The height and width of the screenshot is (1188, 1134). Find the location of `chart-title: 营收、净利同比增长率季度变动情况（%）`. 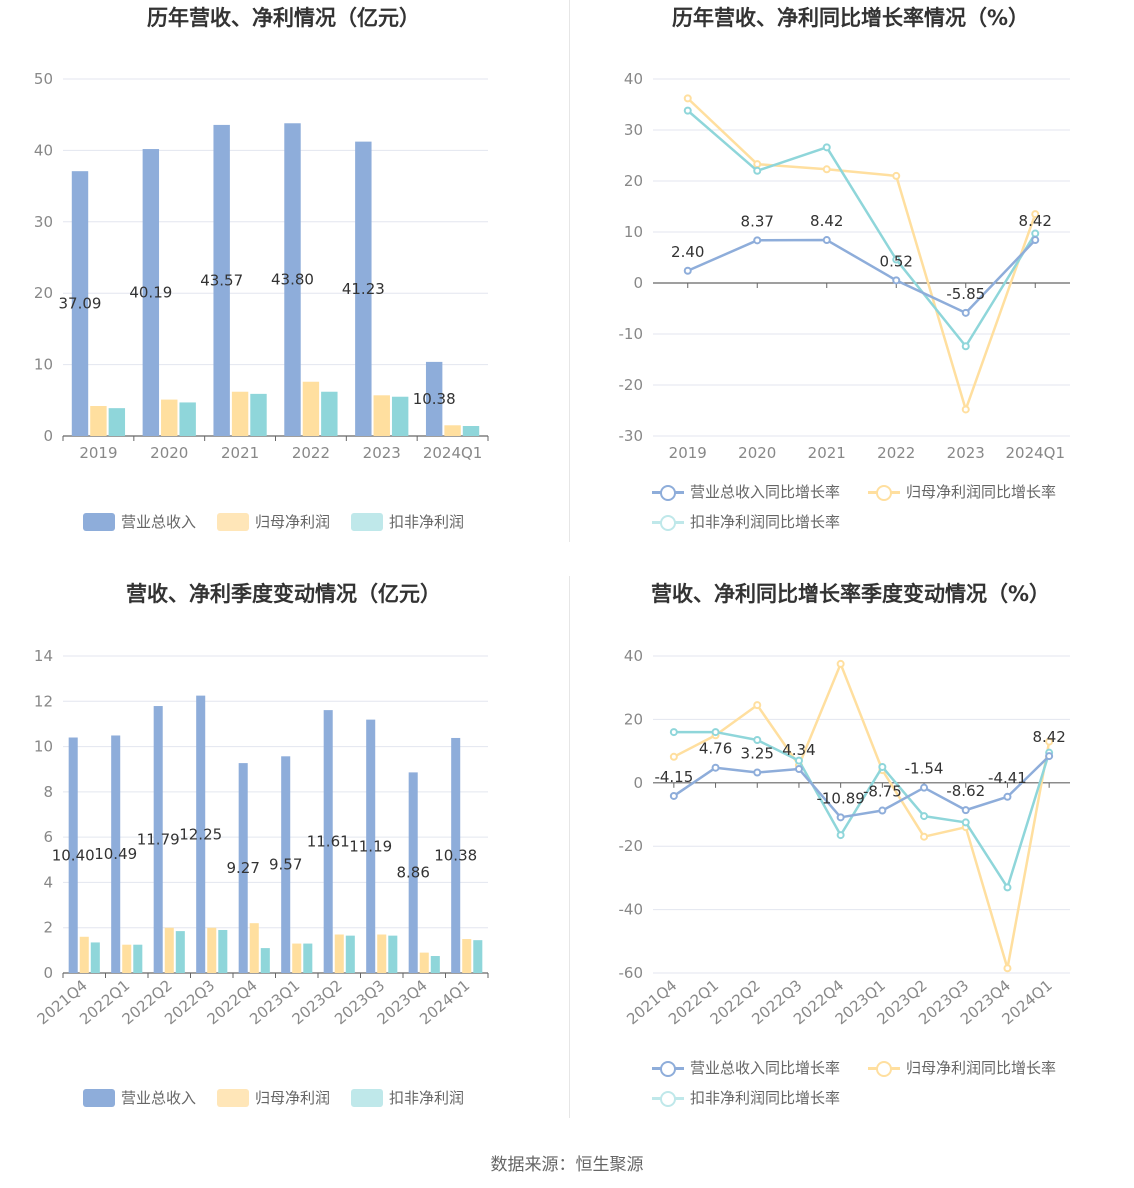

chart-title: 营收、净利同比增长率季度变动情况（%） is located at coordinates (850, 594).